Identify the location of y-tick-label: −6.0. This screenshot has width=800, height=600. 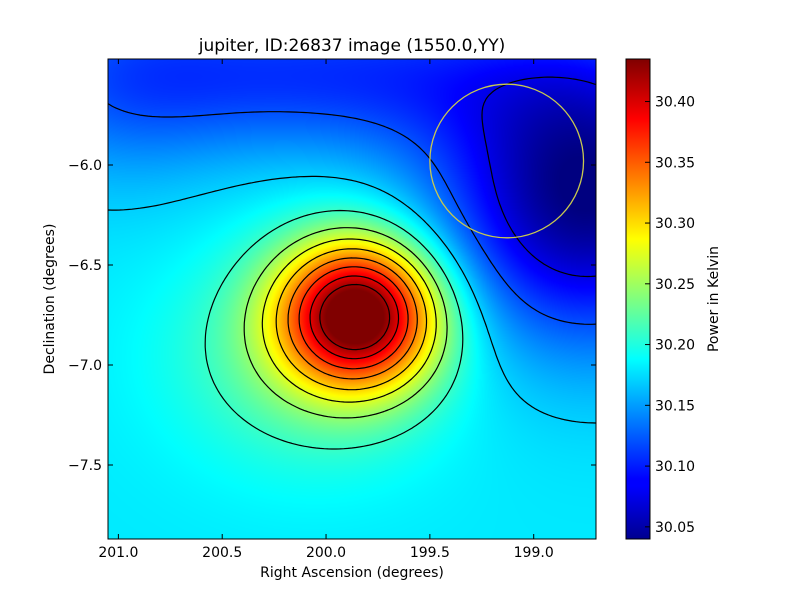
(85, 166).